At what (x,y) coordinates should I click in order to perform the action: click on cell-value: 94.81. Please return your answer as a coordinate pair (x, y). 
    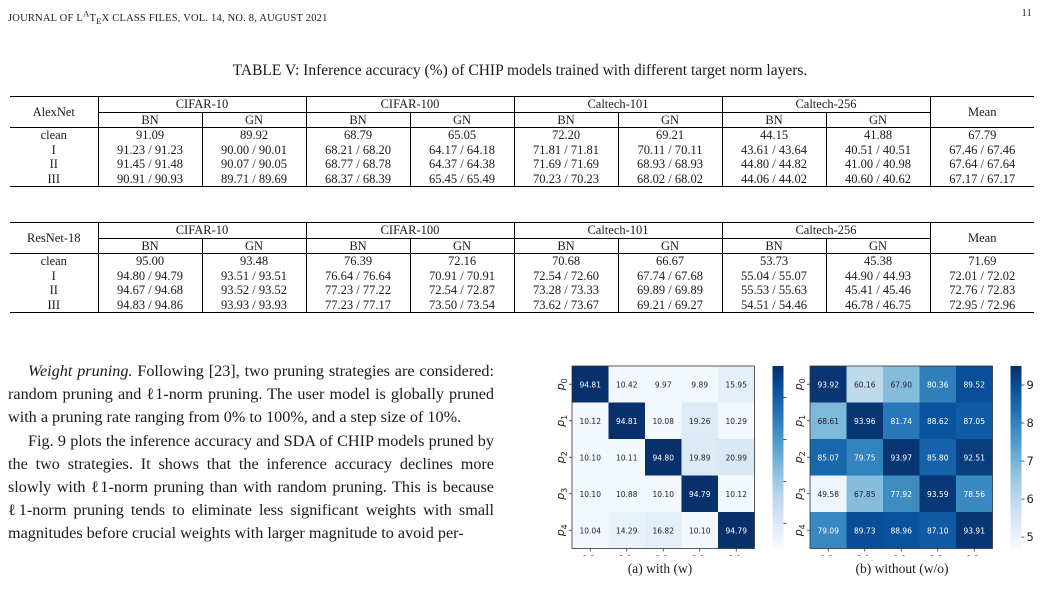
    Looking at the image, I should click on (591, 384).